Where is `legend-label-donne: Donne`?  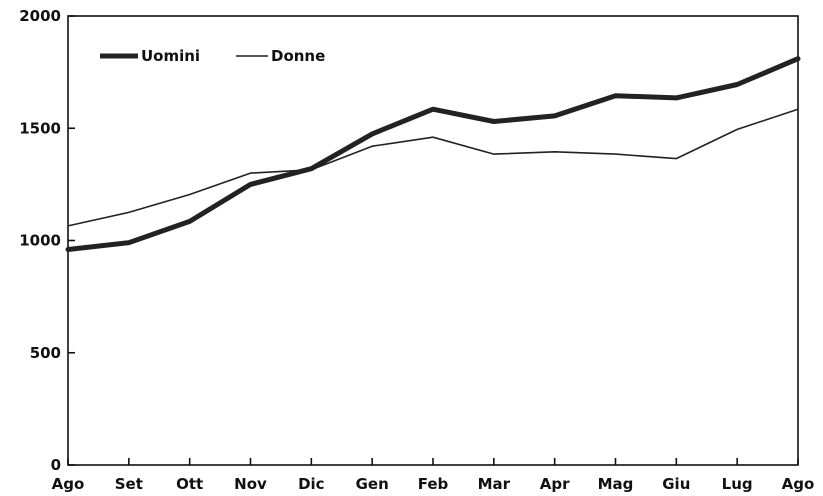
legend-label-donne: Donne is located at coordinates (298, 56).